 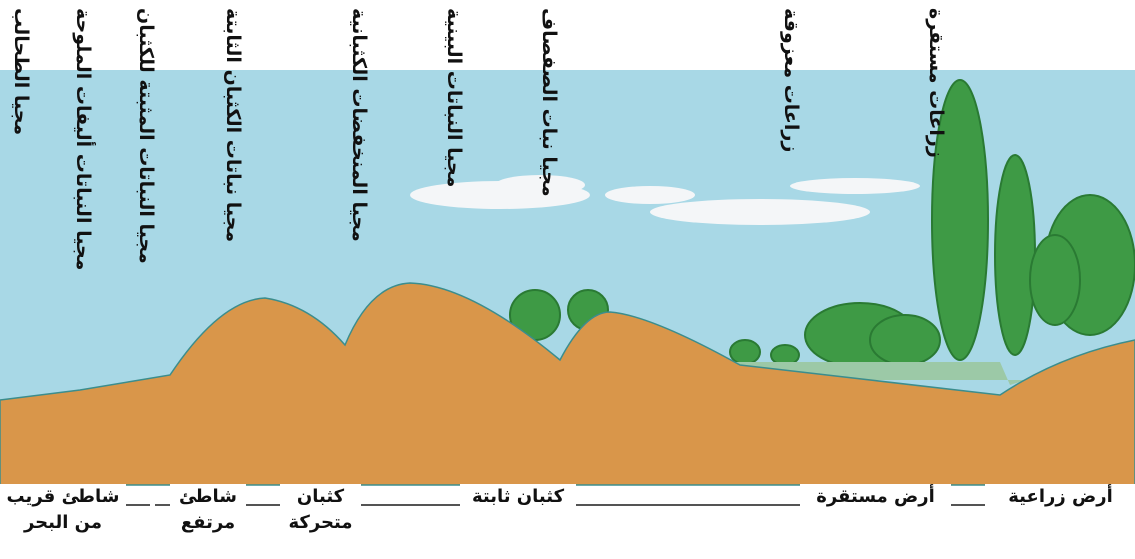 I want to click on zone-label: مجيا نبات الصفصاف, so click(x=549, y=102).